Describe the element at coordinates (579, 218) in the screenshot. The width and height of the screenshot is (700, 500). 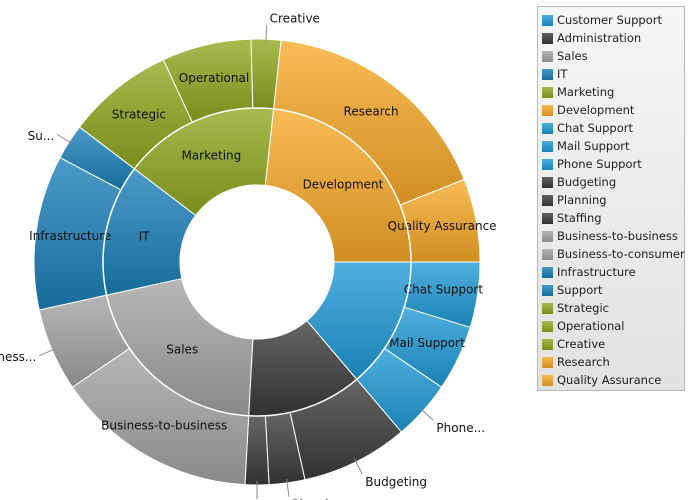
I see `legend-label: Staffing` at that location.